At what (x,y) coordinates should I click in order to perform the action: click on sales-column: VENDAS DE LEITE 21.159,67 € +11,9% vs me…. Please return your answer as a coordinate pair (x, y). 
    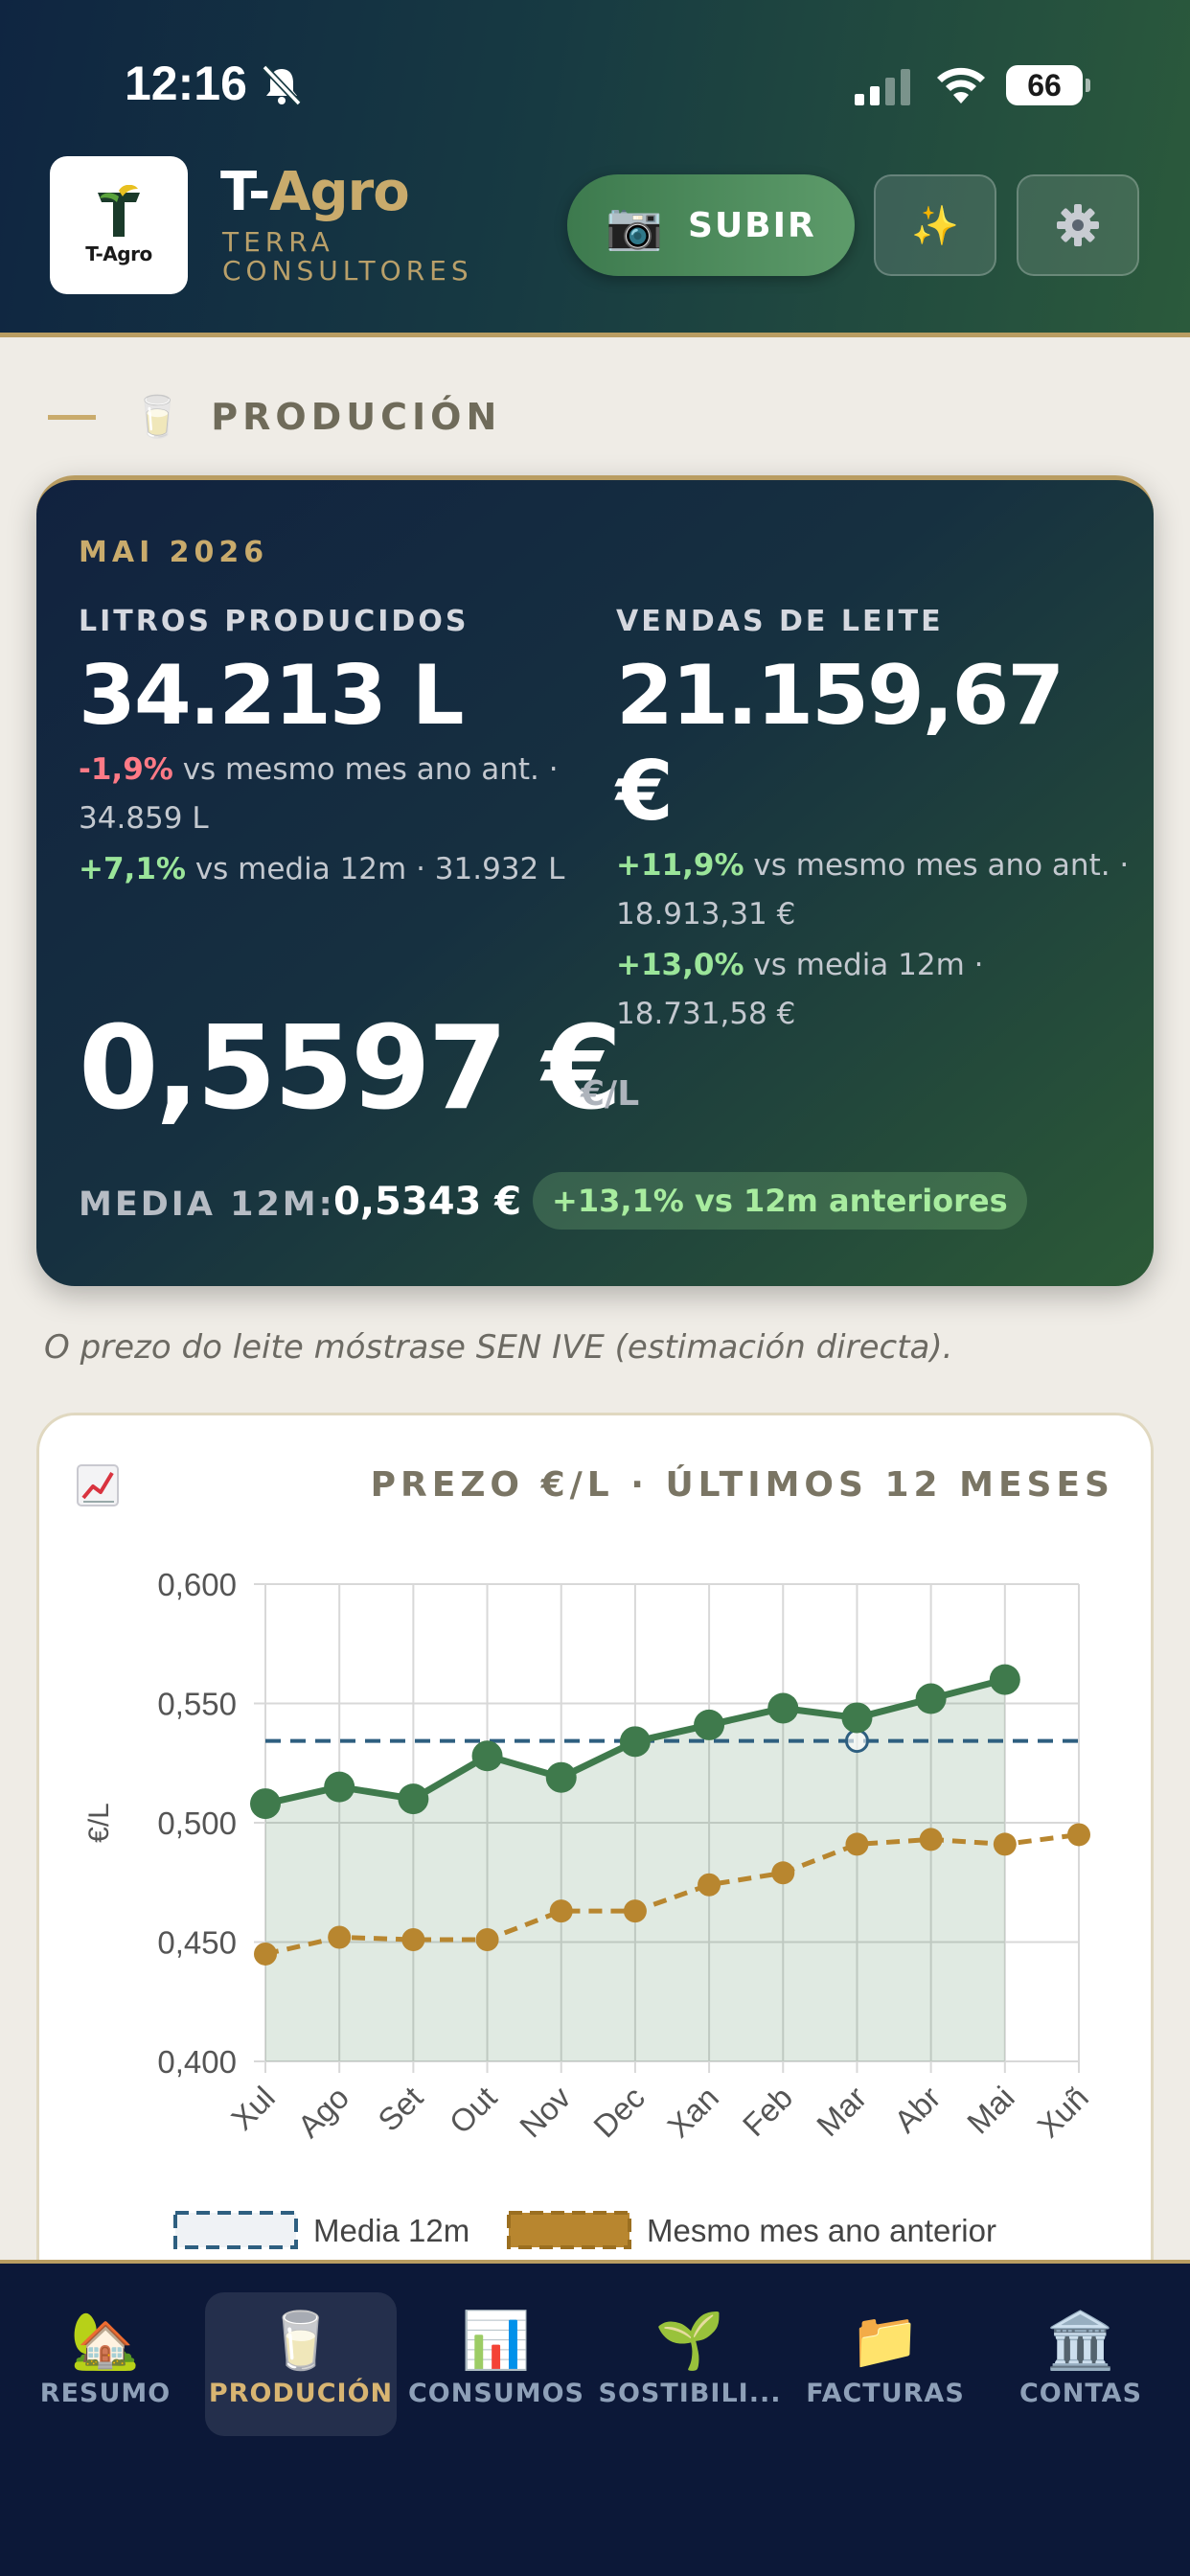
    Looking at the image, I should click on (874, 822).